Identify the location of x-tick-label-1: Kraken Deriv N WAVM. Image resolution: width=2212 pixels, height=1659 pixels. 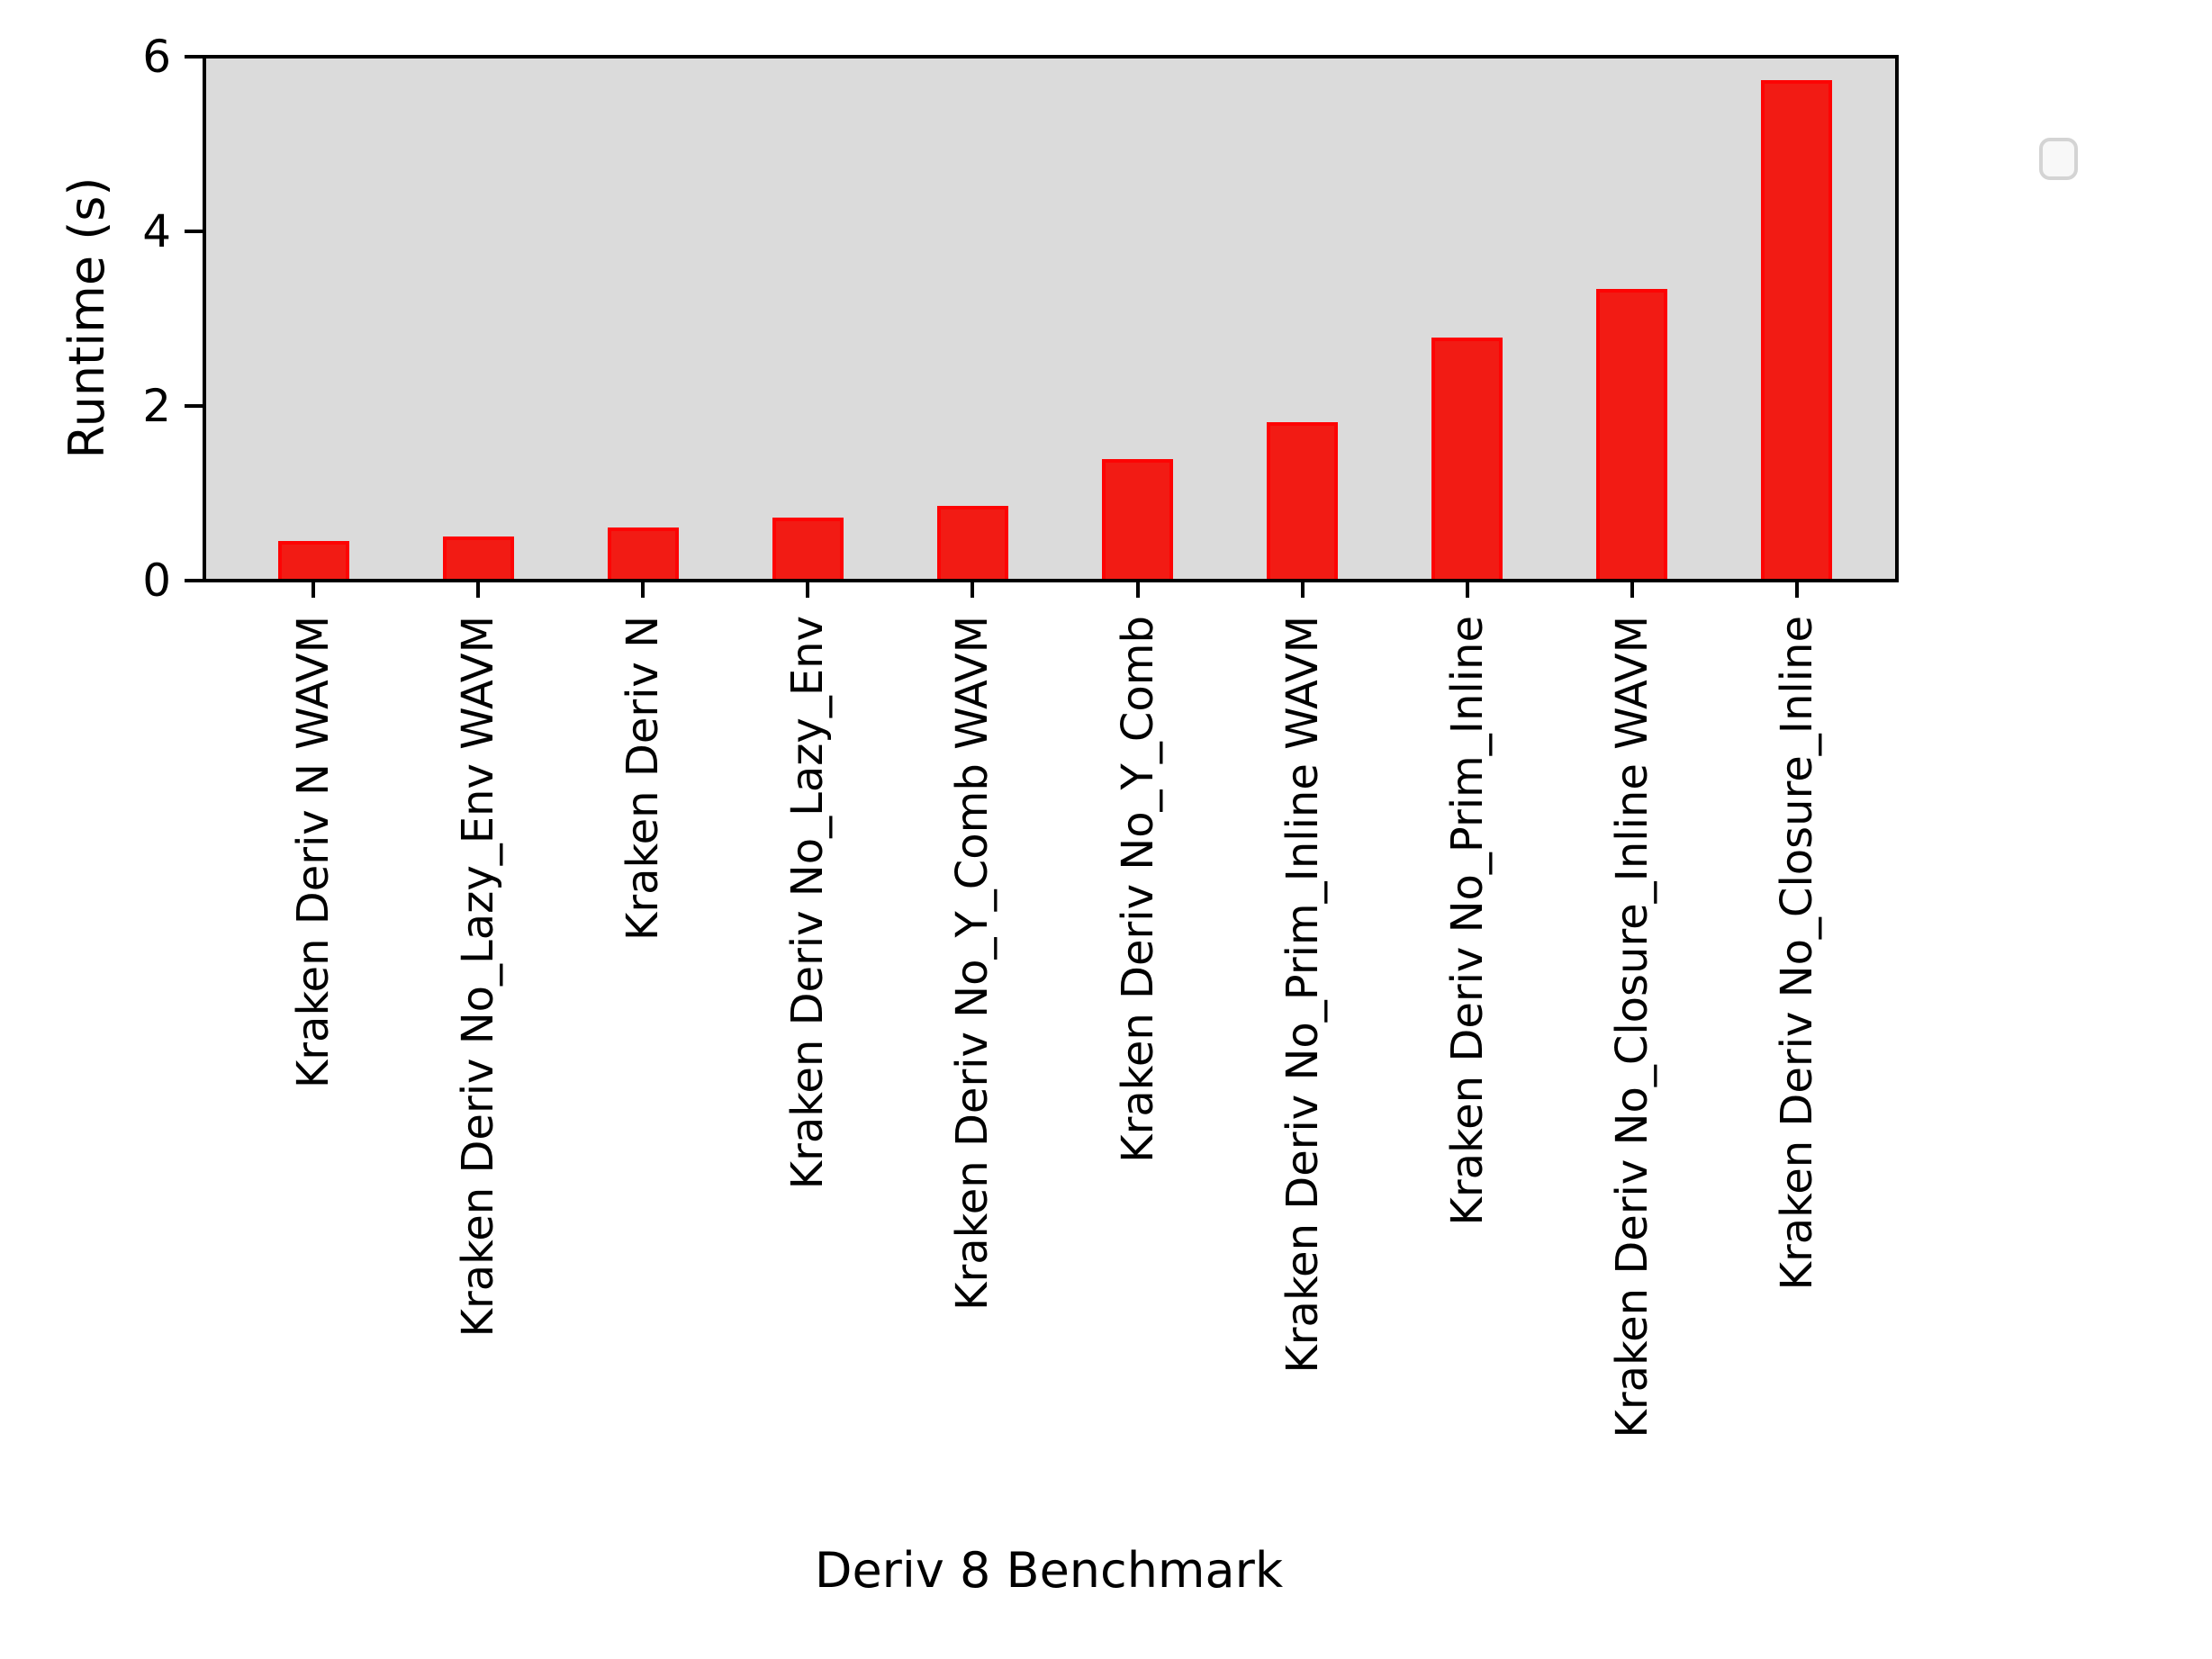
(313, 852).